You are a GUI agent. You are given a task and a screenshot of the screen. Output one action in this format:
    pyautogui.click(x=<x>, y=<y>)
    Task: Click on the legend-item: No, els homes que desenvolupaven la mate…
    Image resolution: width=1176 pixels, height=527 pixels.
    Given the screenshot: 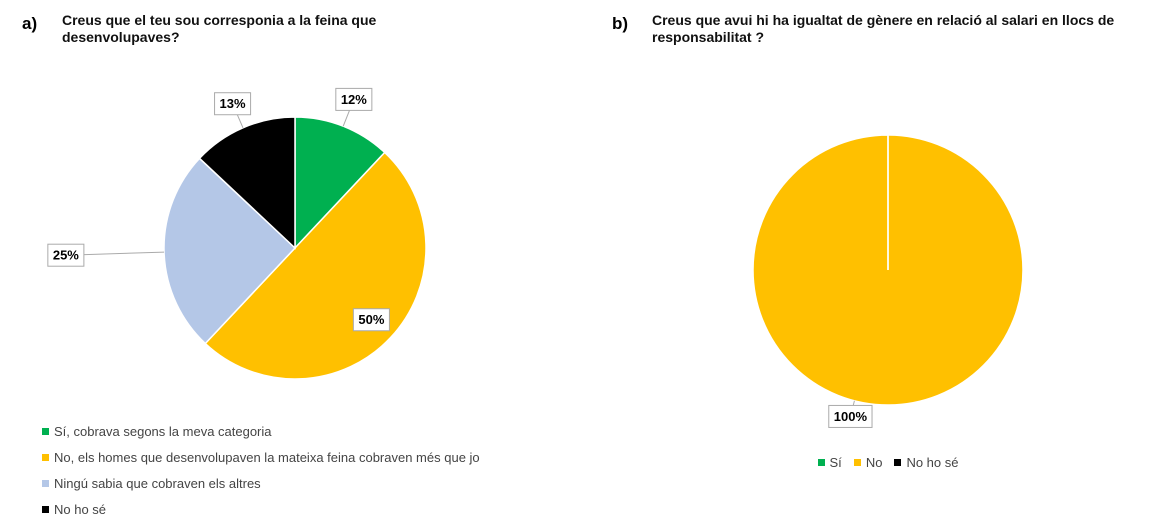 What is the action you would take?
    pyautogui.click(x=261, y=457)
    